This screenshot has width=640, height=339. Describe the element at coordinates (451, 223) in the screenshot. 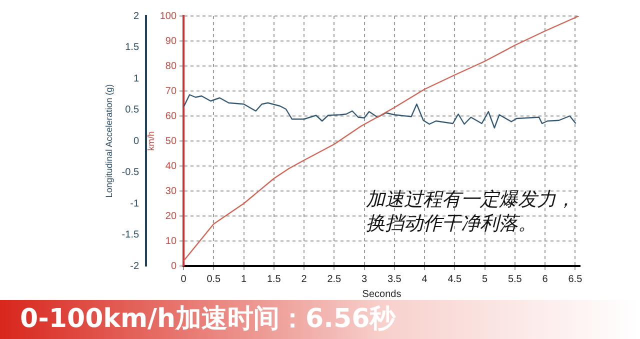

I see `annotation: 换挡动作干净利落。` at that location.